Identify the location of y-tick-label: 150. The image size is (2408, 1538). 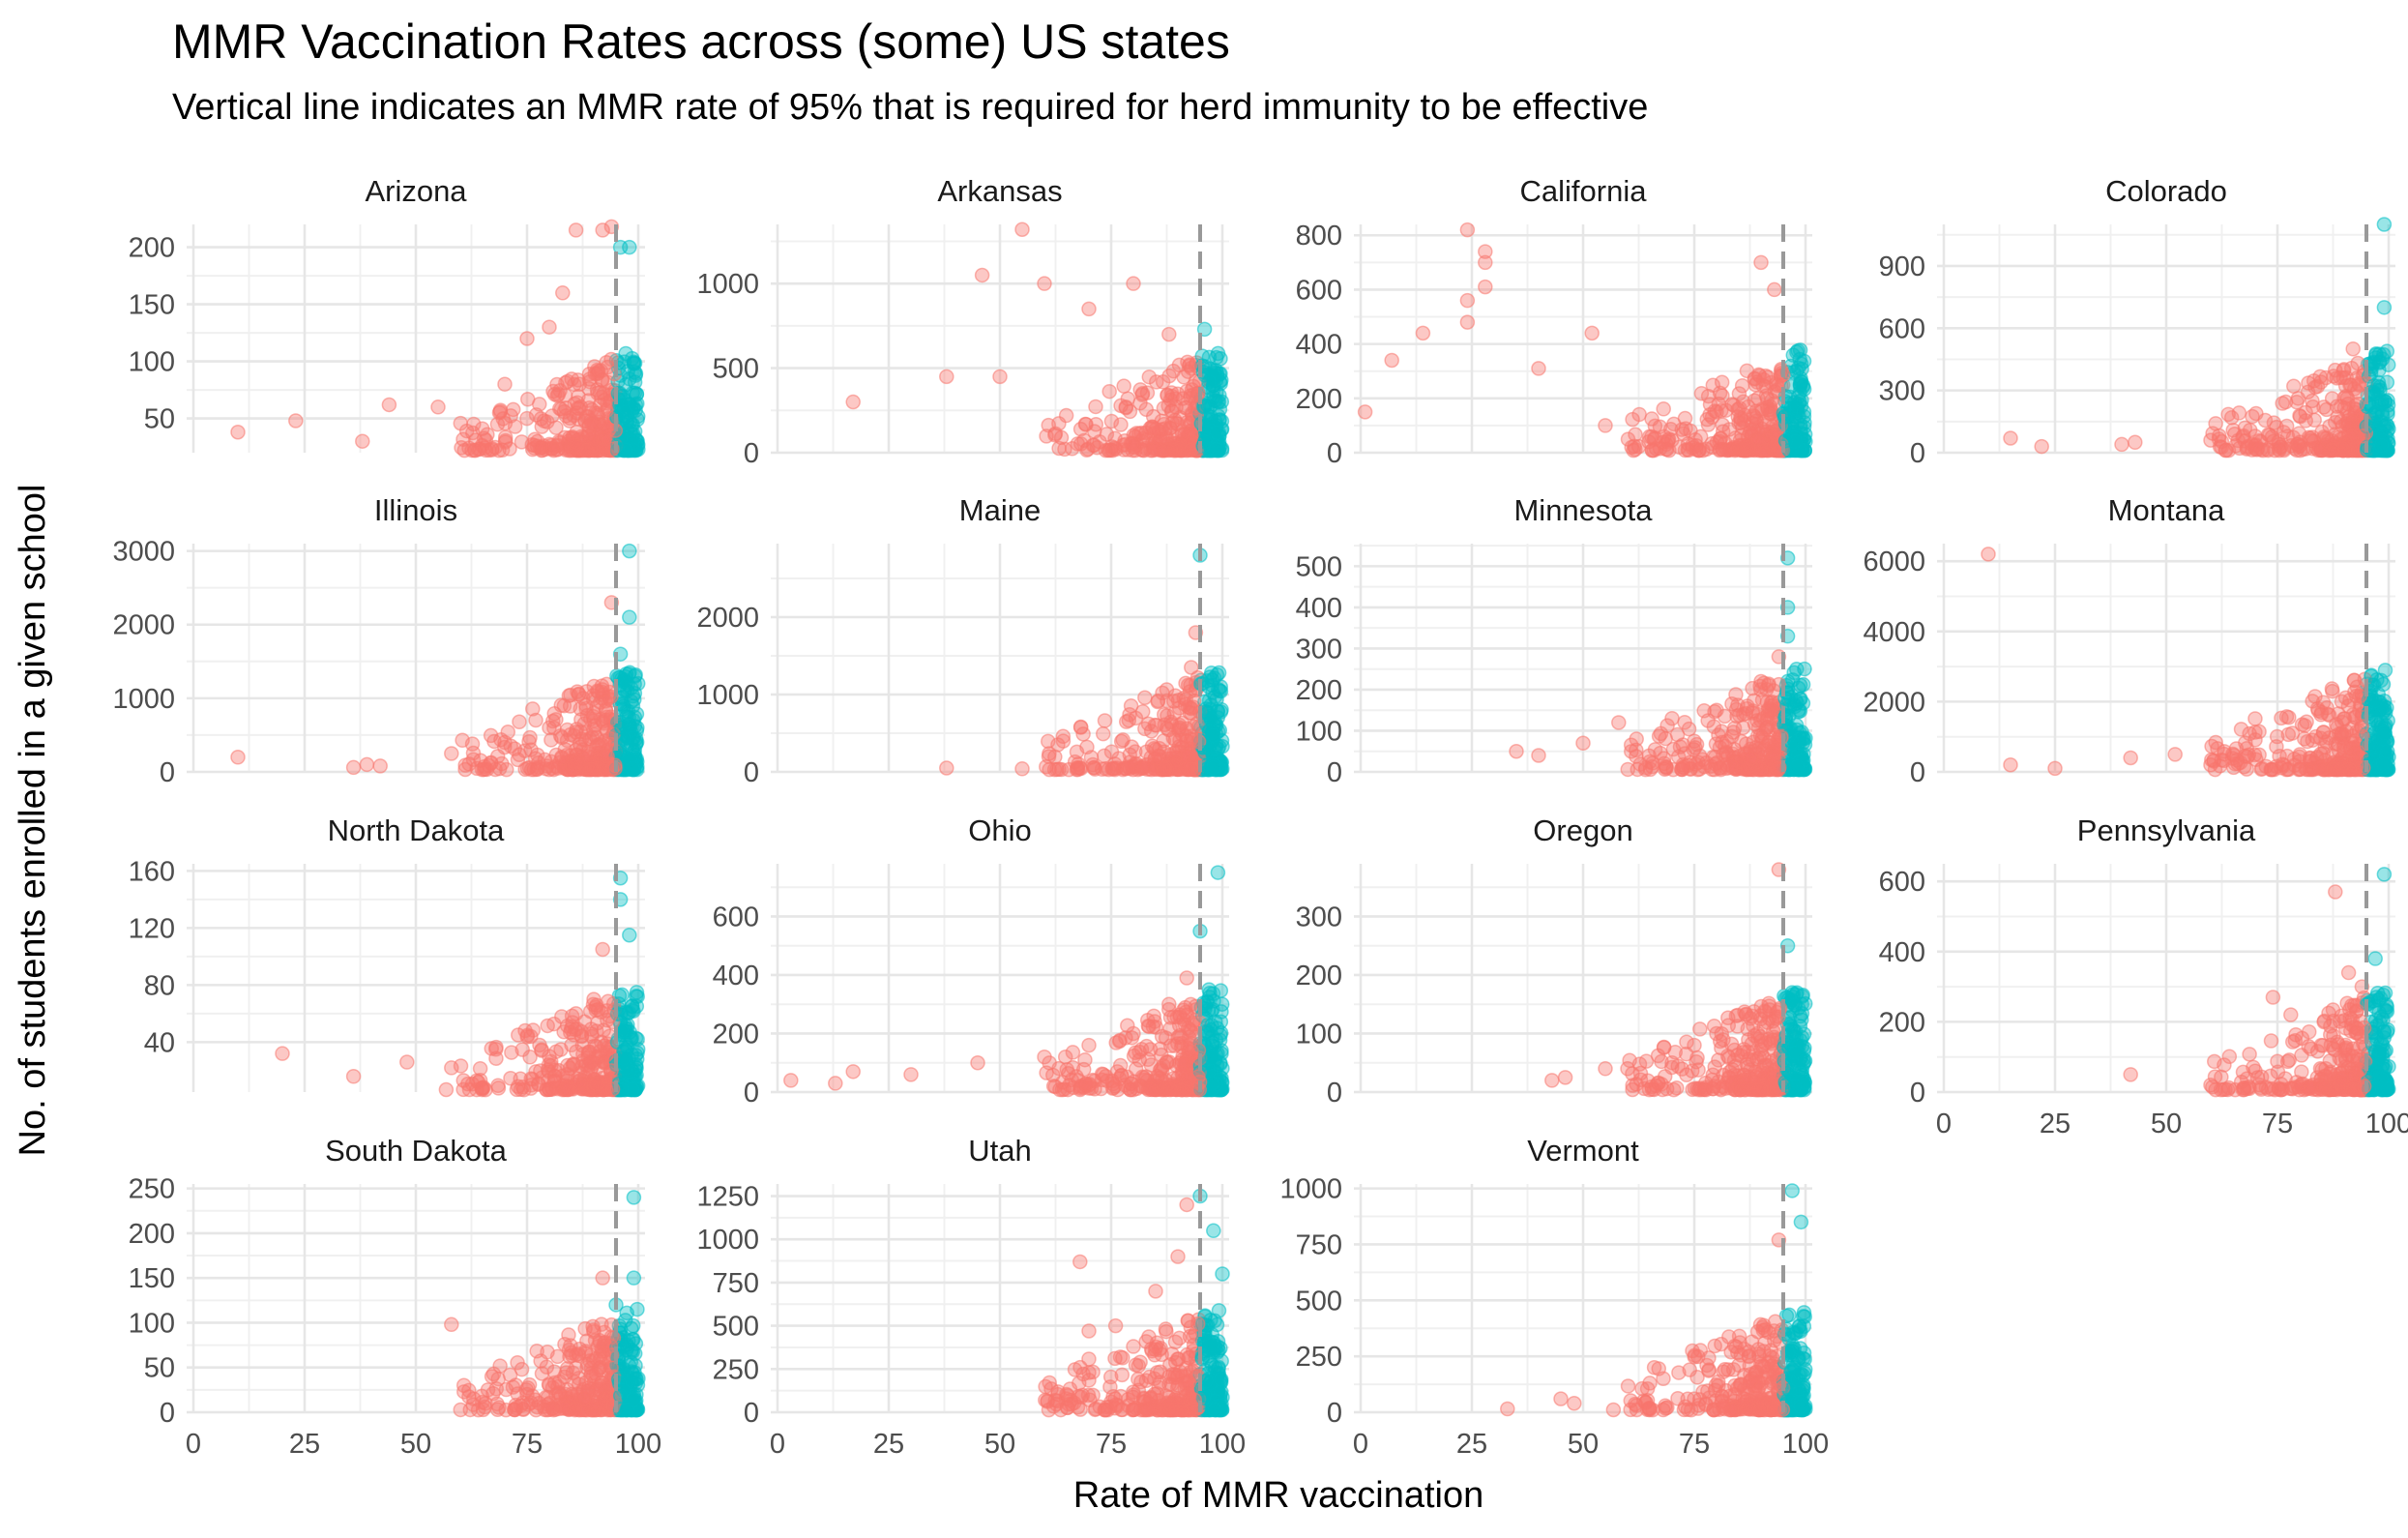
(152, 305).